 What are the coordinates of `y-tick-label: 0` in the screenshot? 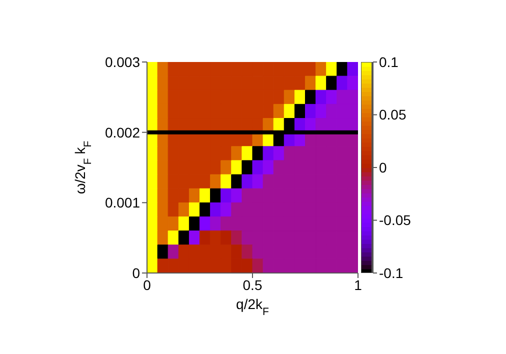 It's located at (136, 272).